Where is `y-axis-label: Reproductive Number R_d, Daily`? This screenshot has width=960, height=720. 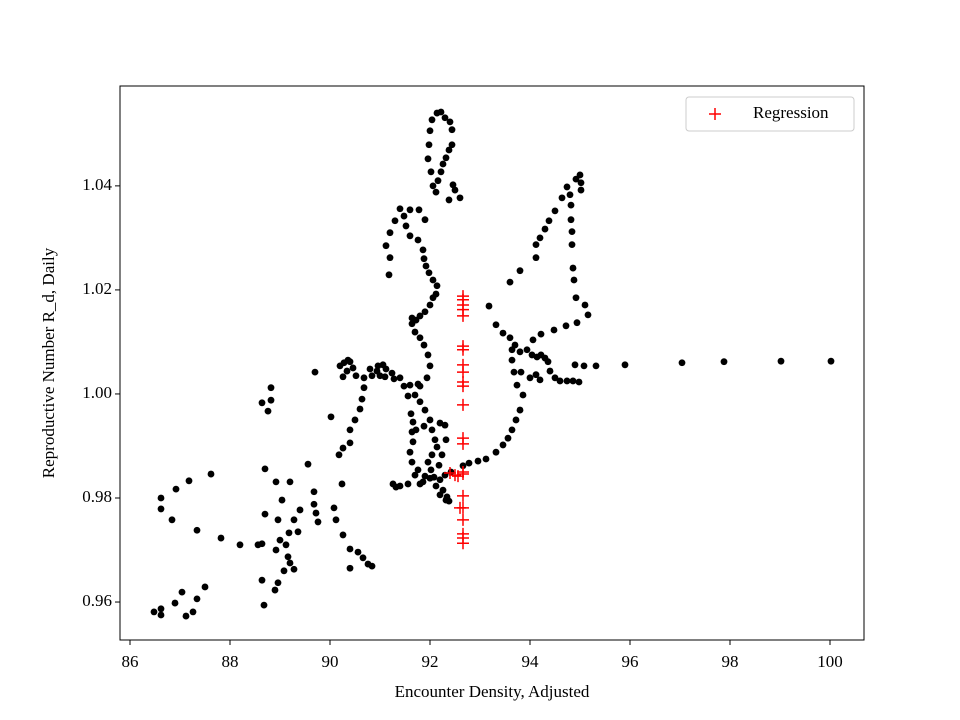 y-axis-label: Reproductive Number R_d, Daily is located at coordinates (48, 362).